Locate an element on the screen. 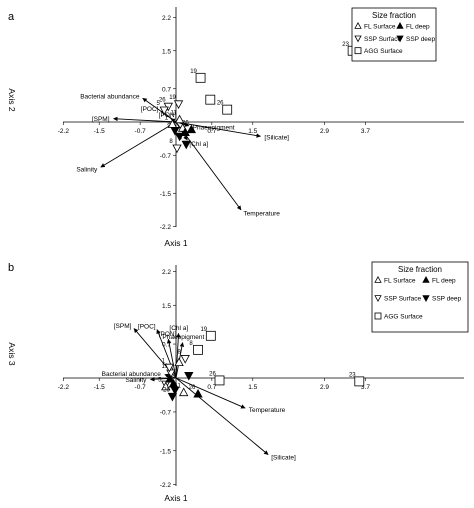  vector-label: Temperature is located at coordinates (261, 214).